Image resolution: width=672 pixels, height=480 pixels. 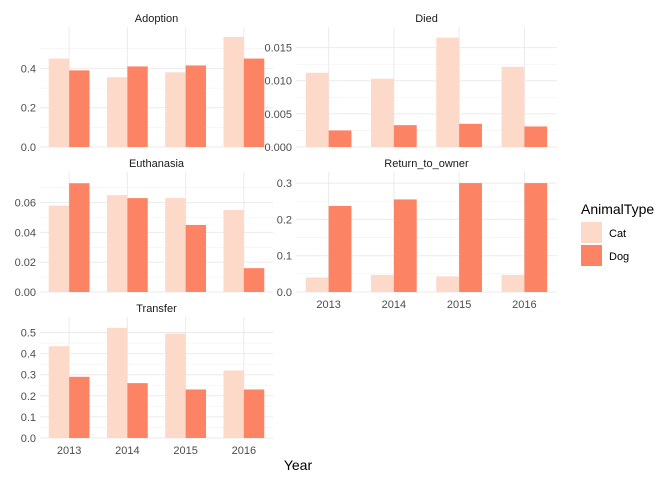 I want to click on y-tick-label: 0.005, so click(x=278, y=115).